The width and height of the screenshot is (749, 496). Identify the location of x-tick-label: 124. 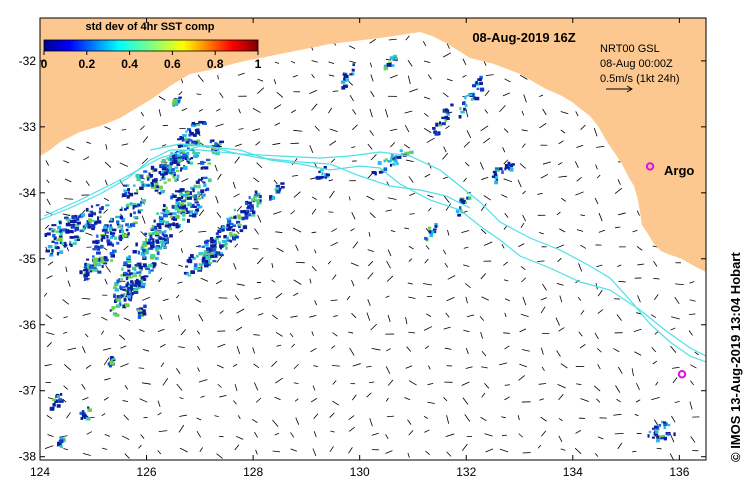
(40, 472).